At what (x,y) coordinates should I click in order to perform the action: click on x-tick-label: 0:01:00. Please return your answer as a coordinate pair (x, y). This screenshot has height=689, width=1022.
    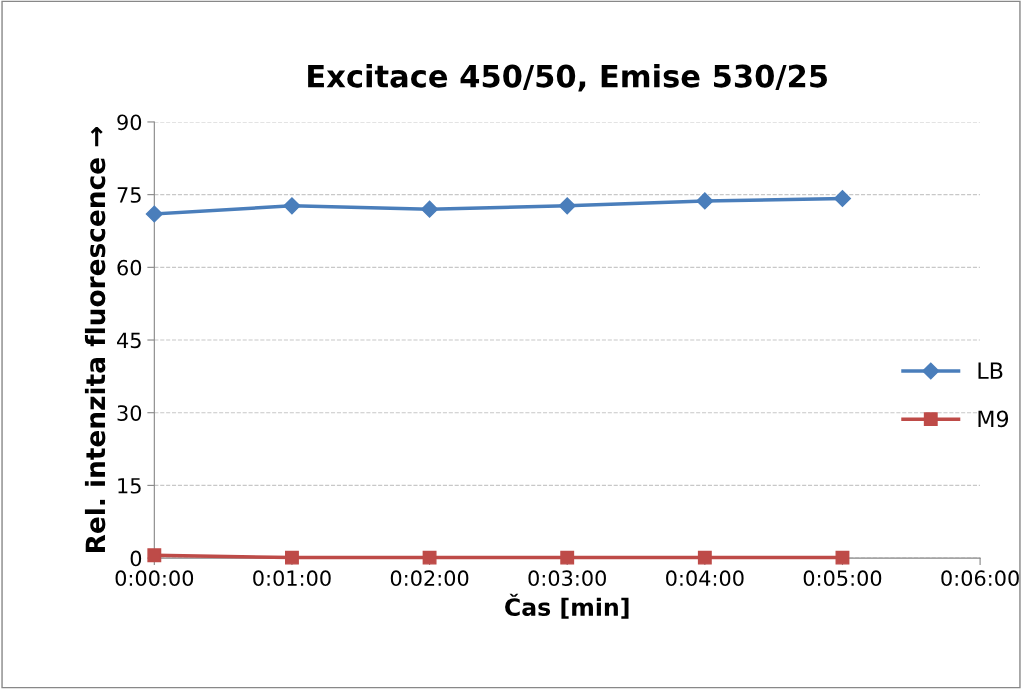
    Looking at the image, I should click on (292, 578).